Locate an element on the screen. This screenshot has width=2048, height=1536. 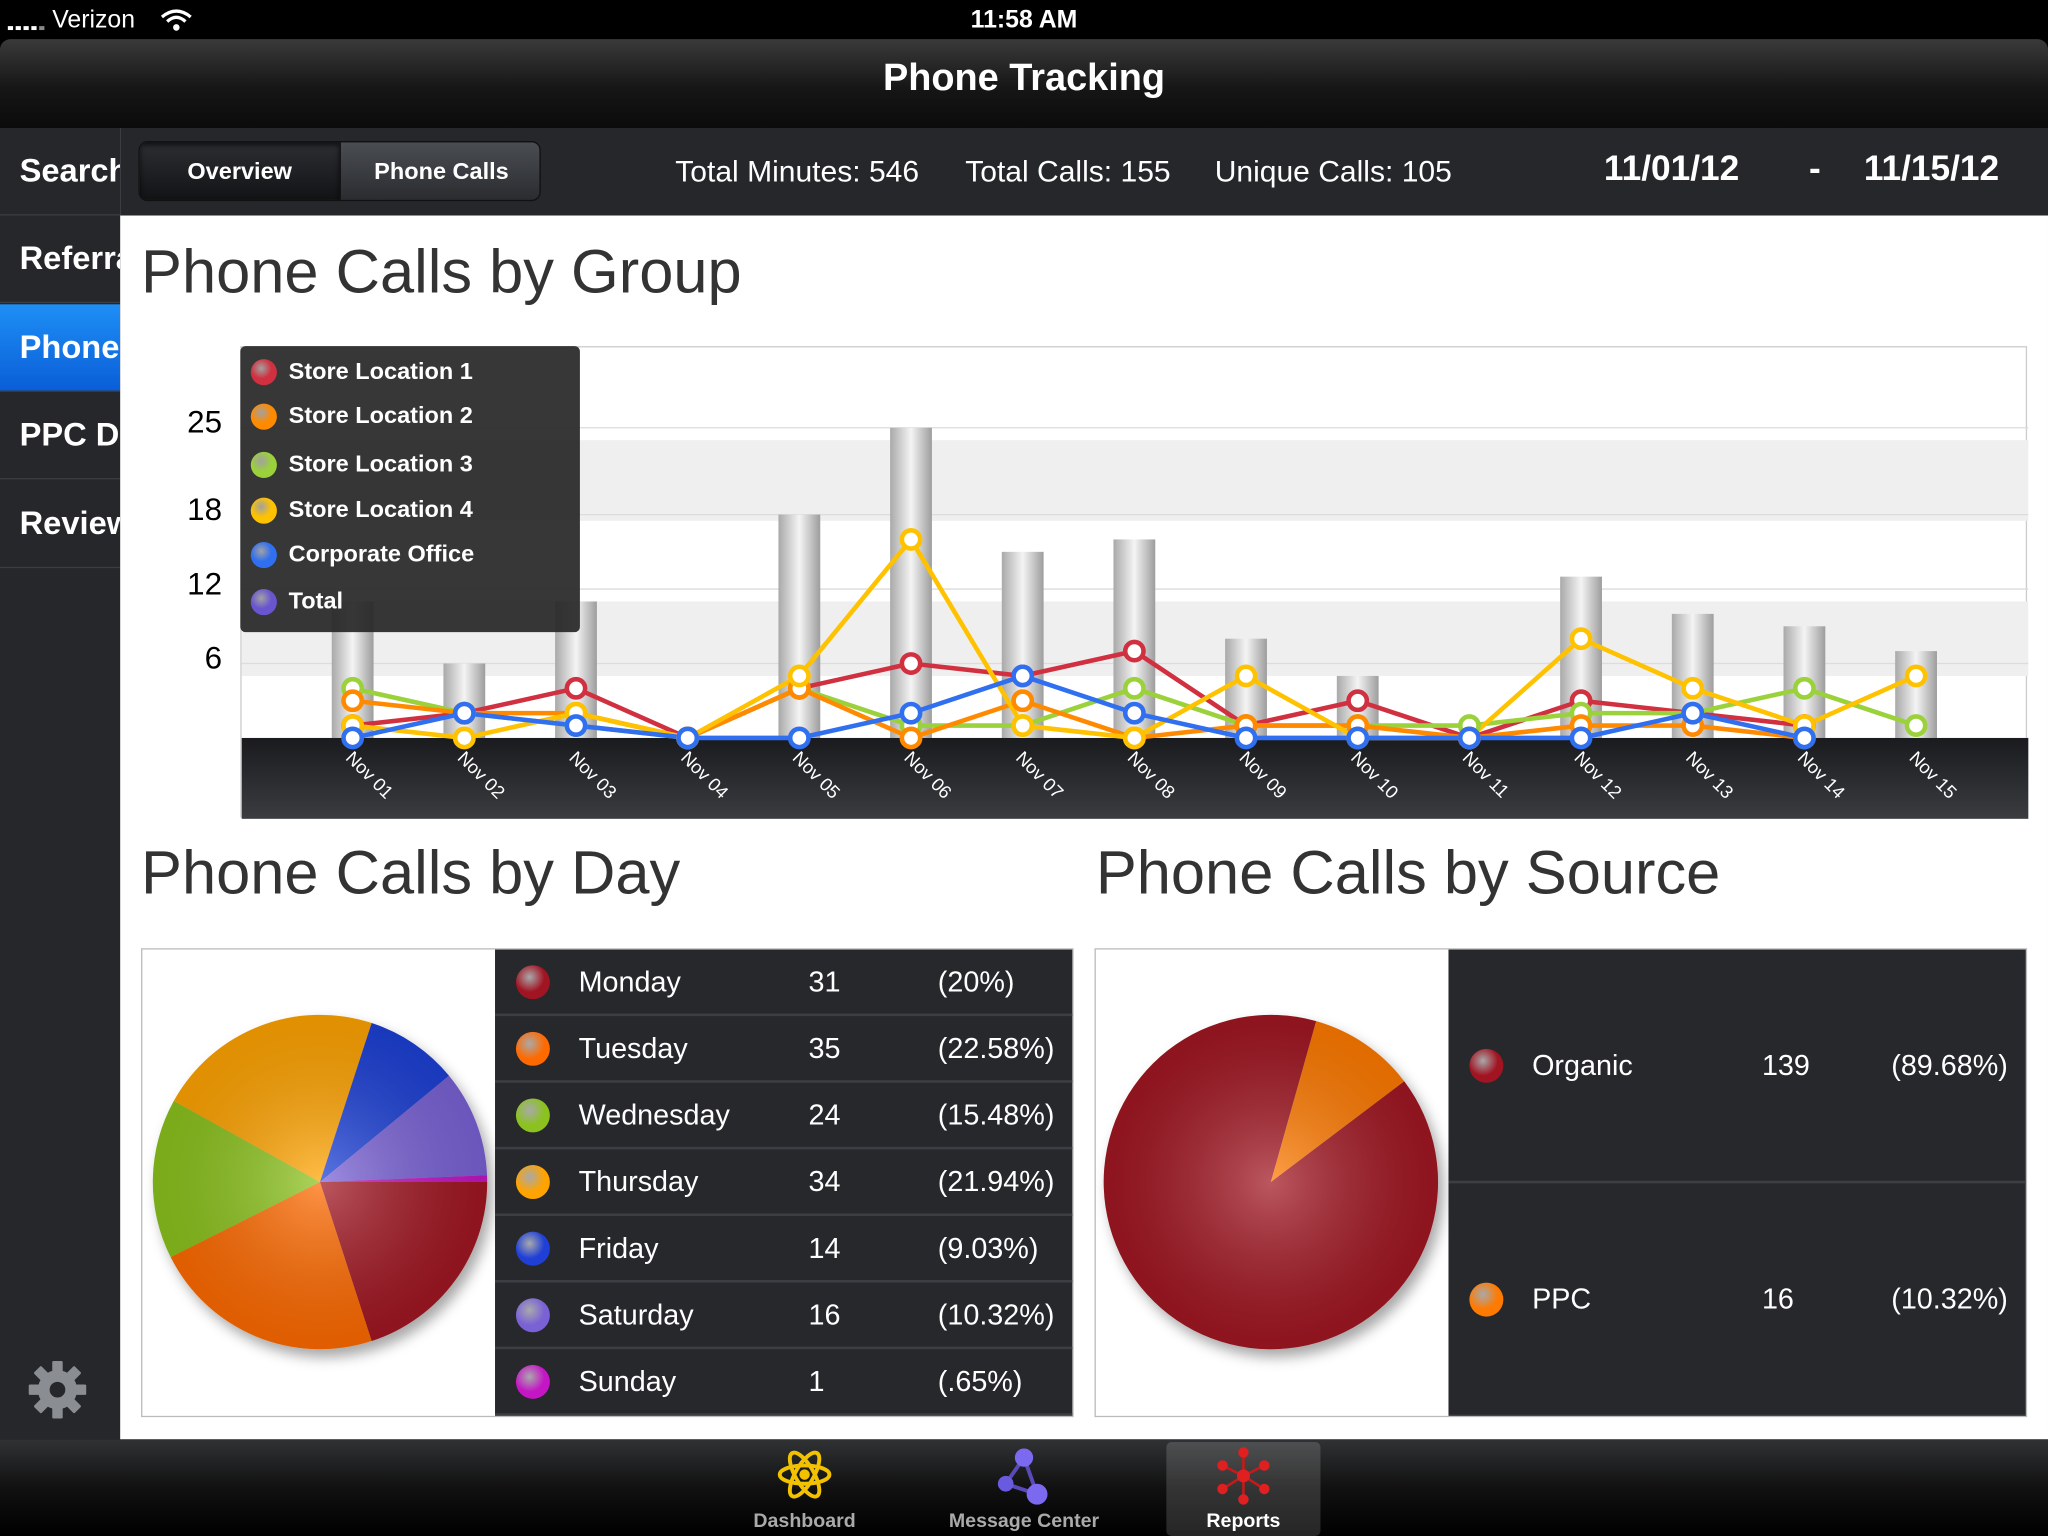
row-value: 14 is located at coordinates (824, 1247).